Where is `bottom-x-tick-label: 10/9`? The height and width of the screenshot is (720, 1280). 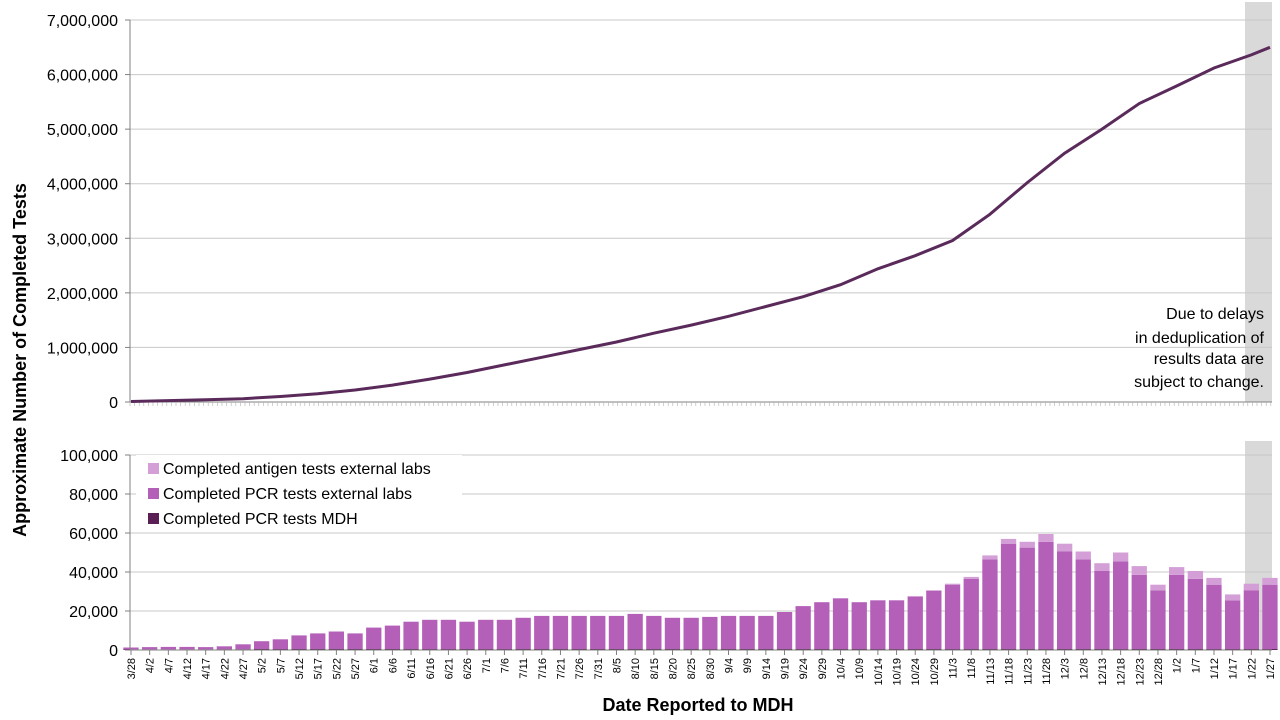
bottom-x-tick-label: 10/9 is located at coordinates (860, 668).